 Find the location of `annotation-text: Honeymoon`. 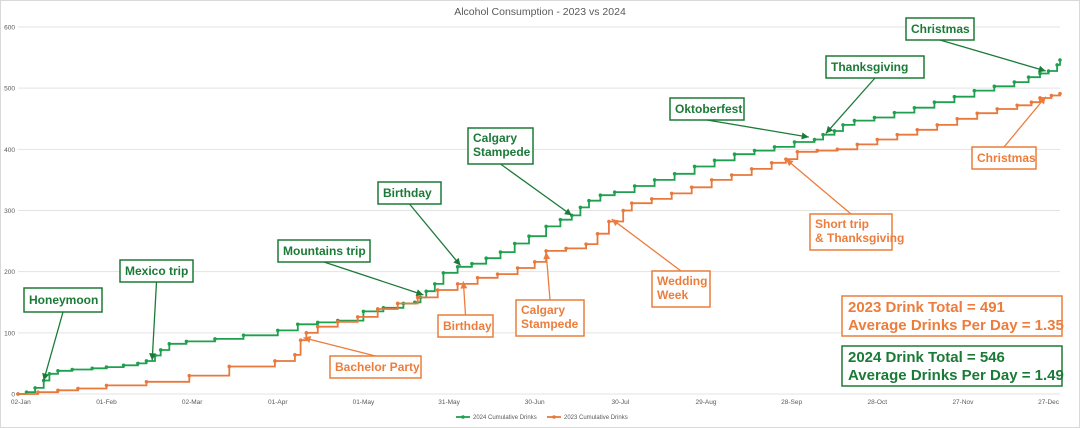

annotation-text: Honeymoon is located at coordinates (63, 300).